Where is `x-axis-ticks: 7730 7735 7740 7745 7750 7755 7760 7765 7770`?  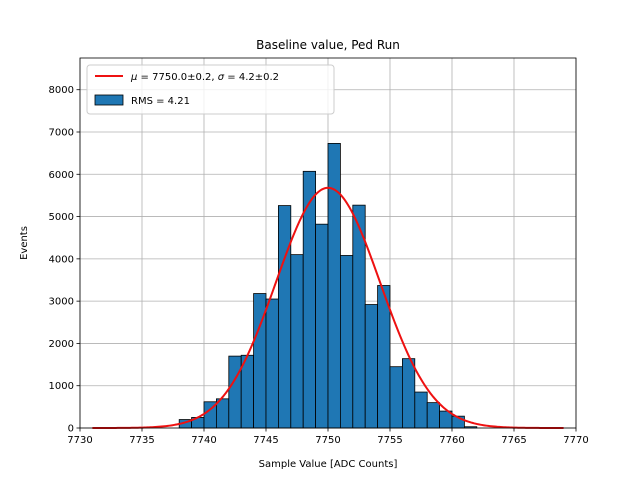
x-axis-ticks: 7730 7735 7740 7745 7750 7755 7760 7765 7770 is located at coordinates (328, 437).